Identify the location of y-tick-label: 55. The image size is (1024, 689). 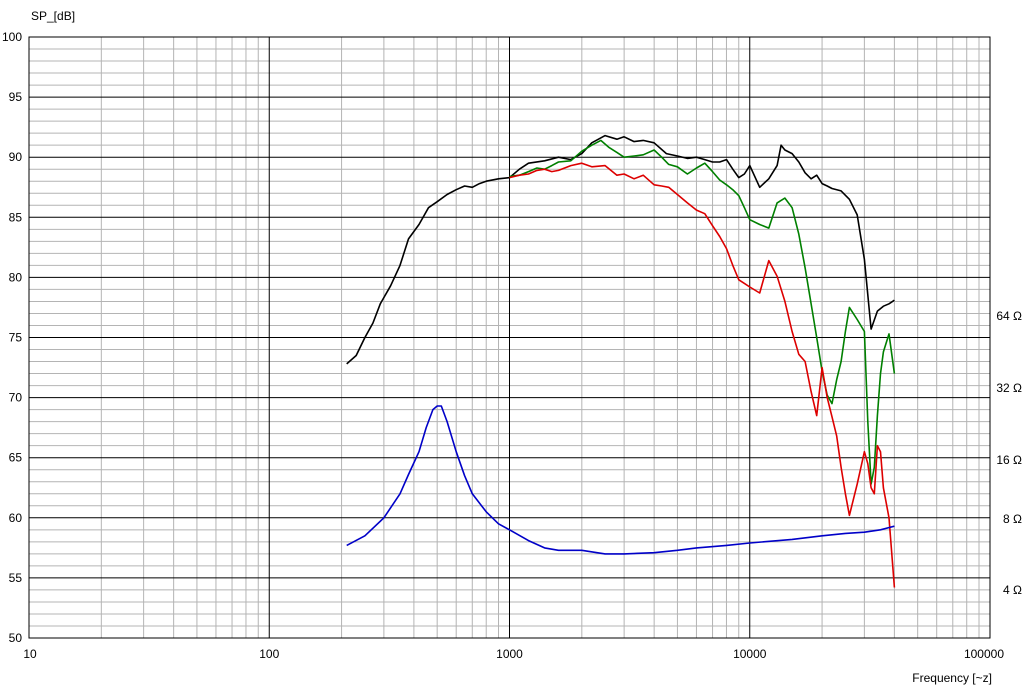
(16, 578).